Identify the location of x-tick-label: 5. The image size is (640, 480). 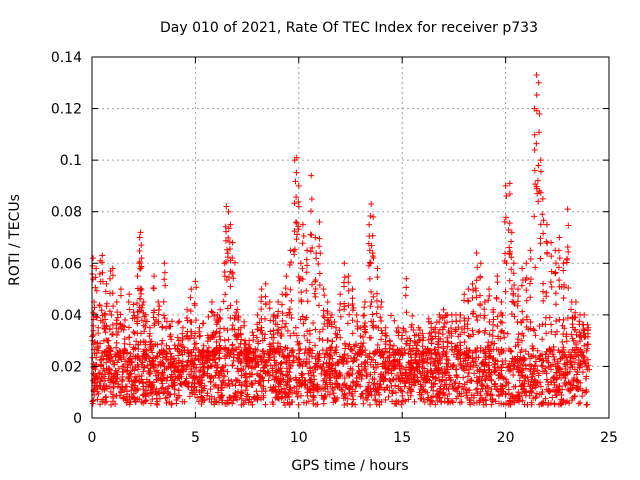
(195, 438).